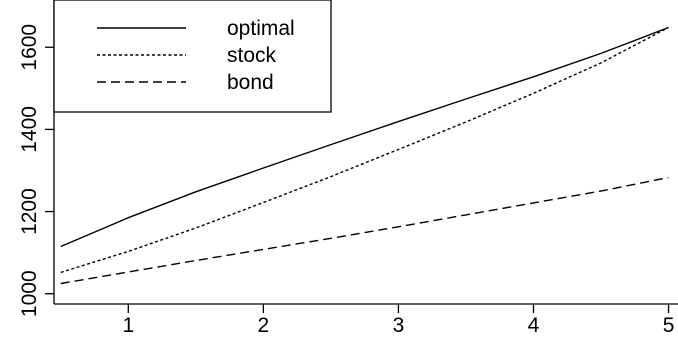  I want to click on y-tick-label: 1400, so click(29, 129).